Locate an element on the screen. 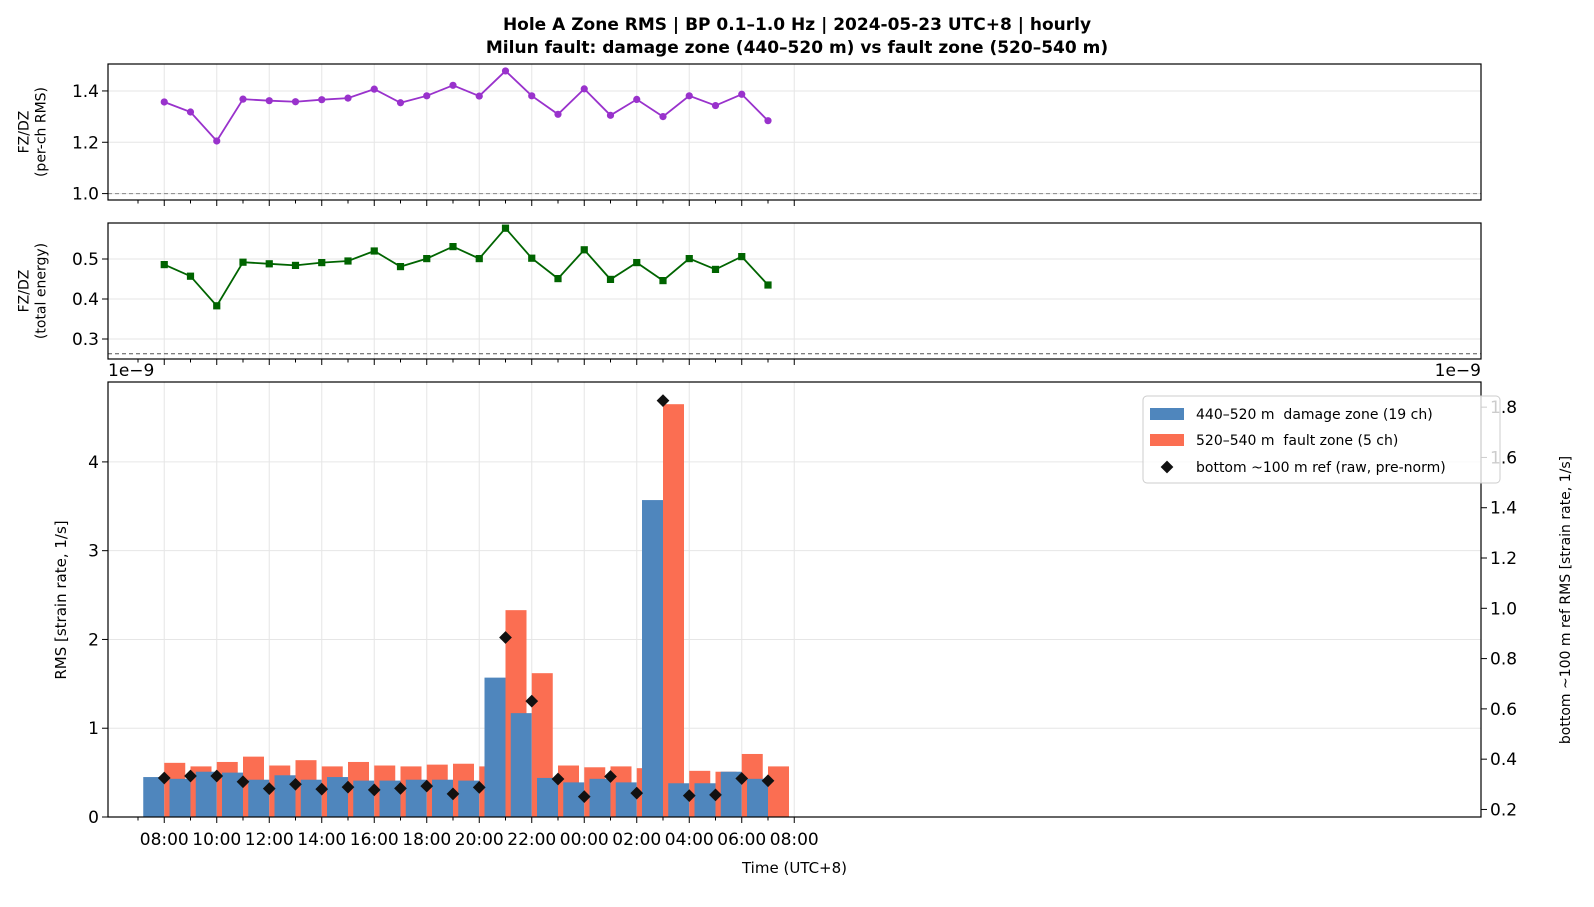 This screenshot has width=1594, height=907. y-tick-label: 1.4 is located at coordinates (85, 92).